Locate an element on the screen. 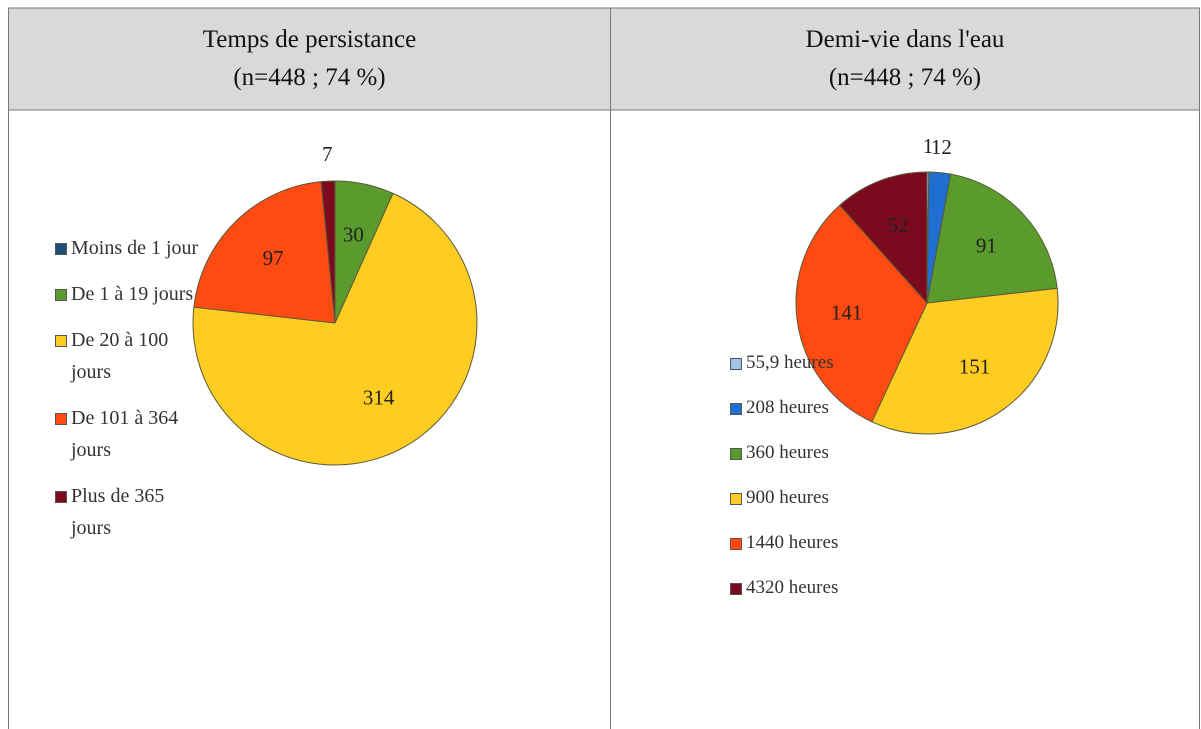  legend-label: 4320 heures is located at coordinates (792, 587).